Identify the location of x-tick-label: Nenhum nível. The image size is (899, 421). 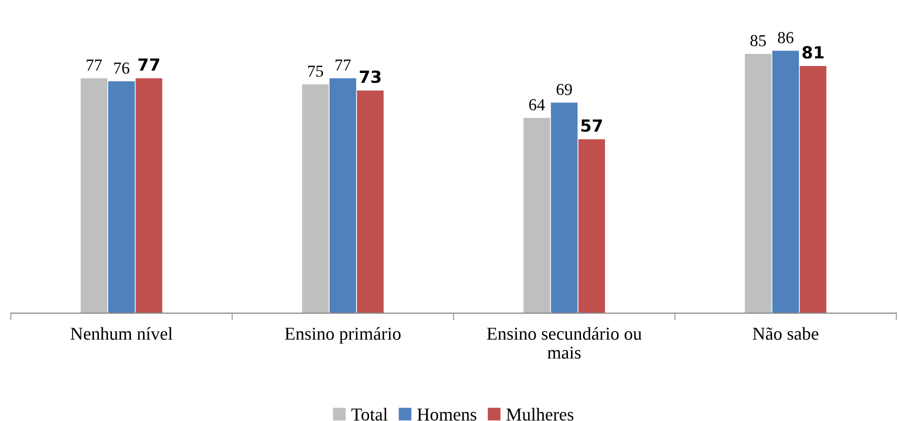
(121, 333).